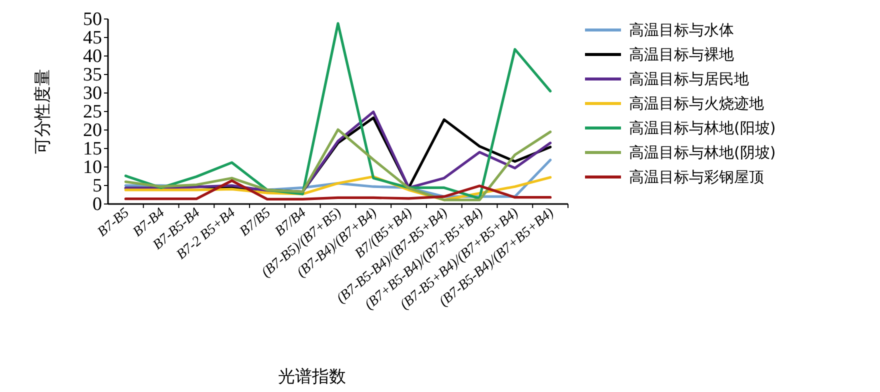 The height and width of the screenshot is (392, 880). What do you see at coordinates (92, 75) in the screenshot?
I see `y-tick-label: 35` at bounding box center [92, 75].